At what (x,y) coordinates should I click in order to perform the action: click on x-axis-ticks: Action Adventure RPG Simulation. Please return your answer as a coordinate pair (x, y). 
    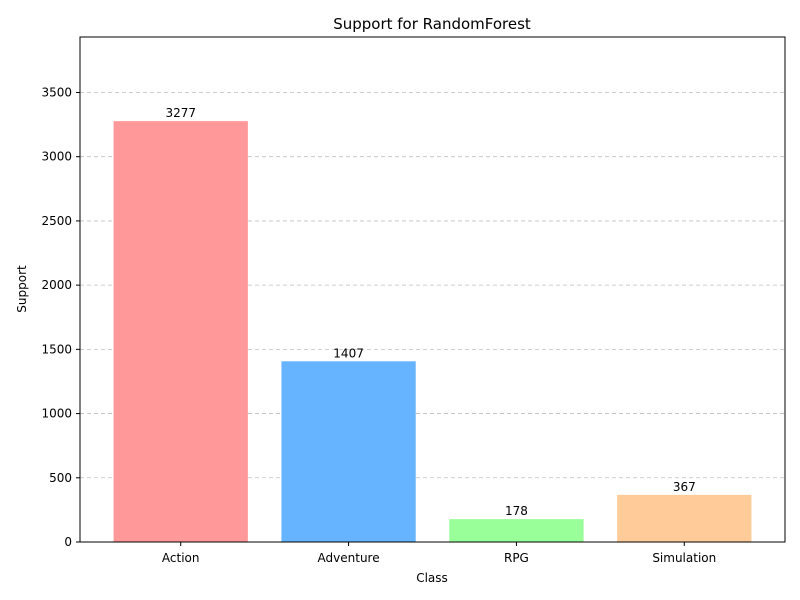
    Looking at the image, I should click on (439, 553).